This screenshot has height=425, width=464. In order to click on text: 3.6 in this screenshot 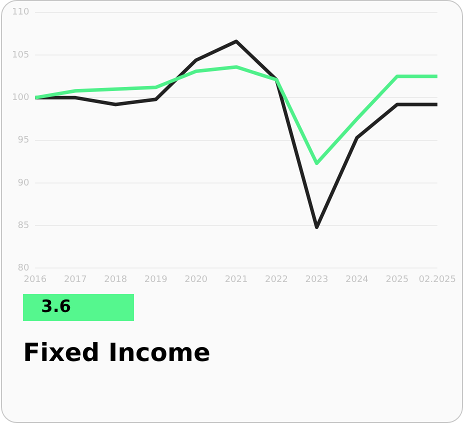, I will do `click(78, 307)`.